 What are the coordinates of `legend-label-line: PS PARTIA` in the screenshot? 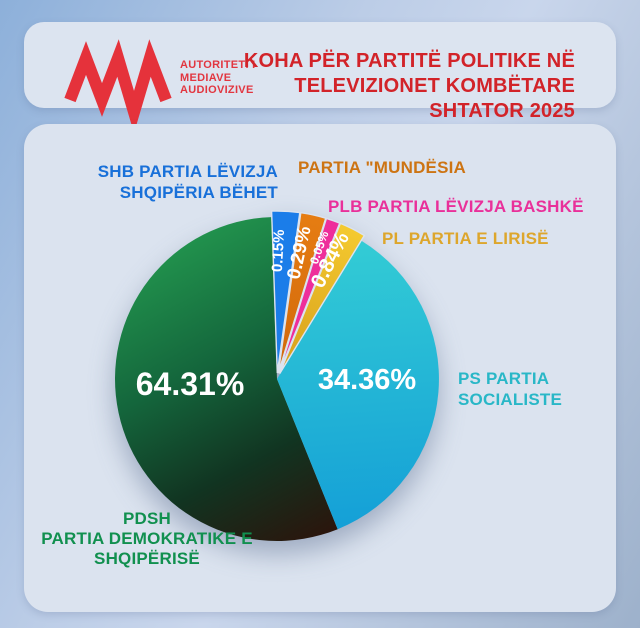 It's located at (504, 378).